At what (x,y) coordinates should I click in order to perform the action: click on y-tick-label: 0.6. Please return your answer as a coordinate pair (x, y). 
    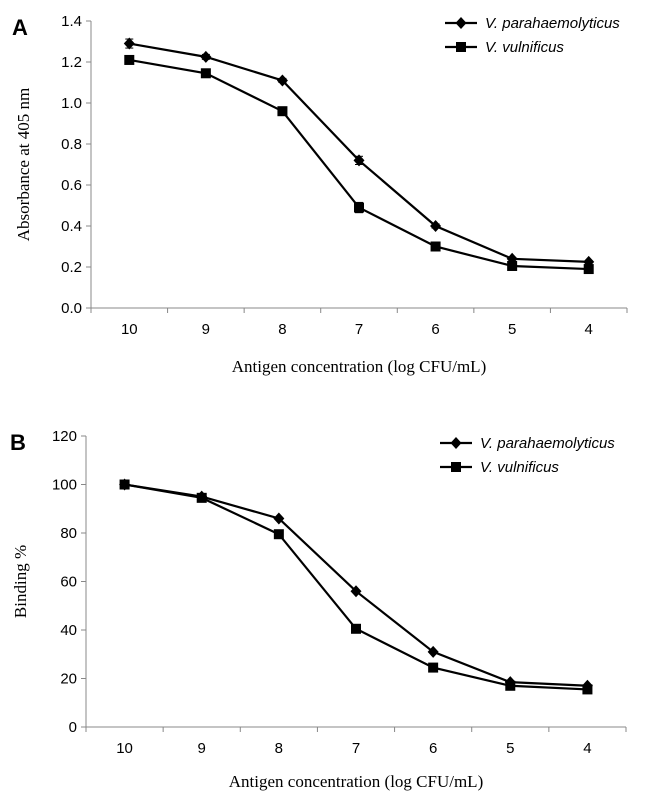
    Looking at the image, I should click on (71, 185).